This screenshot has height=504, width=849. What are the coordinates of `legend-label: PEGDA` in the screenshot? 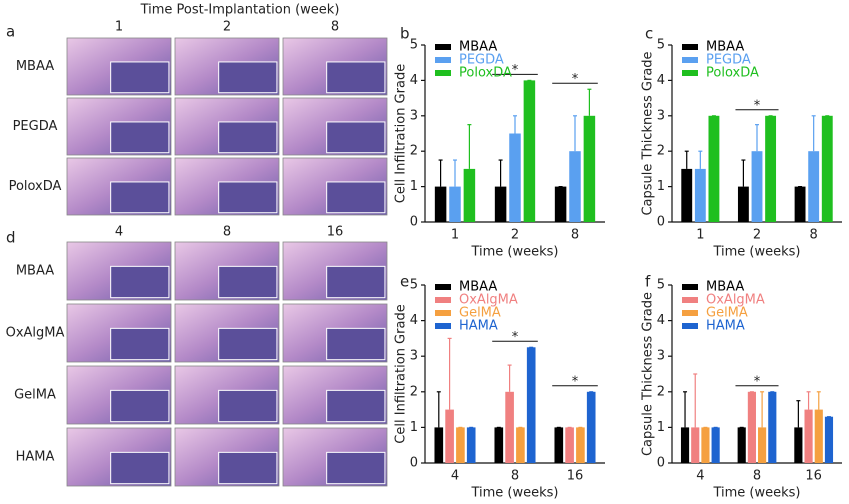 It's located at (728, 60).